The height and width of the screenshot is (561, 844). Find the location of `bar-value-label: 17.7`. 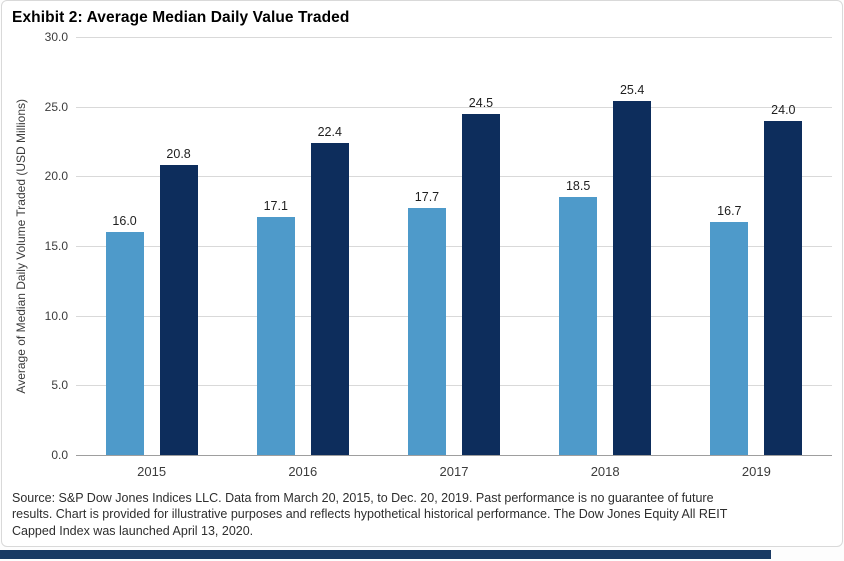

bar-value-label: 17.7 is located at coordinates (427, 197).